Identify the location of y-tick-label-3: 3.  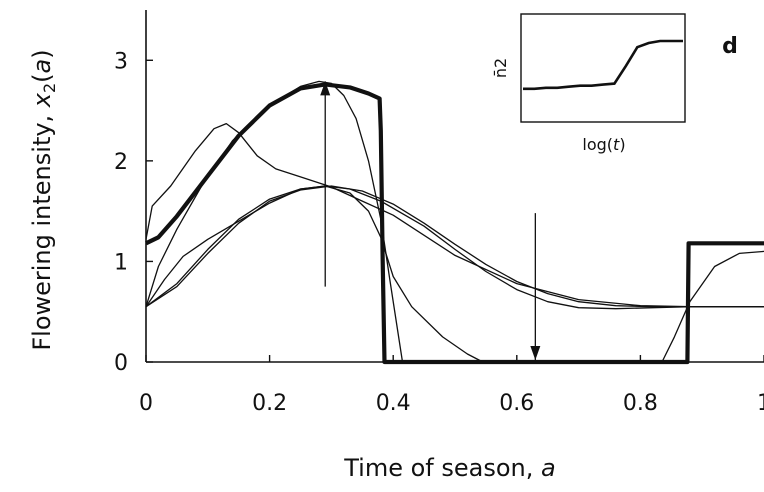
(121, 61).